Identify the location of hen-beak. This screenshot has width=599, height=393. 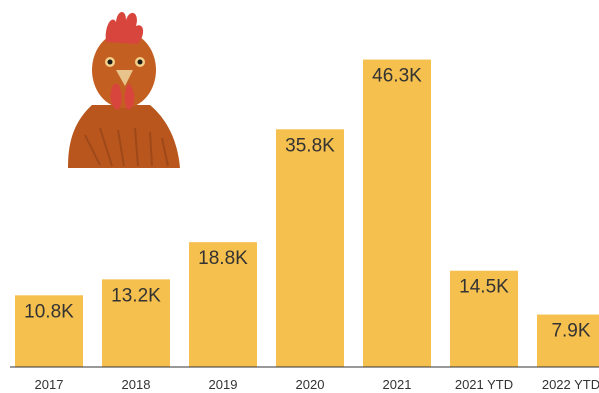
(124, 78).